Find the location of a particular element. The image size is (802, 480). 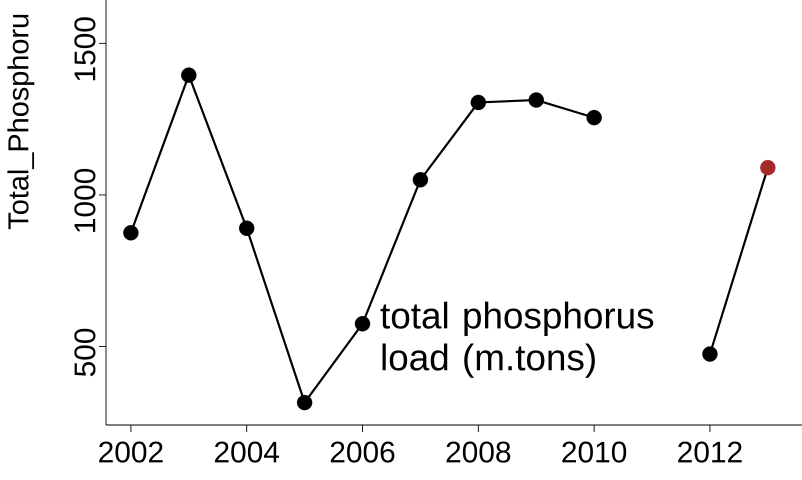

x-tick-label: 2002 is located at coordinates (131, 452).